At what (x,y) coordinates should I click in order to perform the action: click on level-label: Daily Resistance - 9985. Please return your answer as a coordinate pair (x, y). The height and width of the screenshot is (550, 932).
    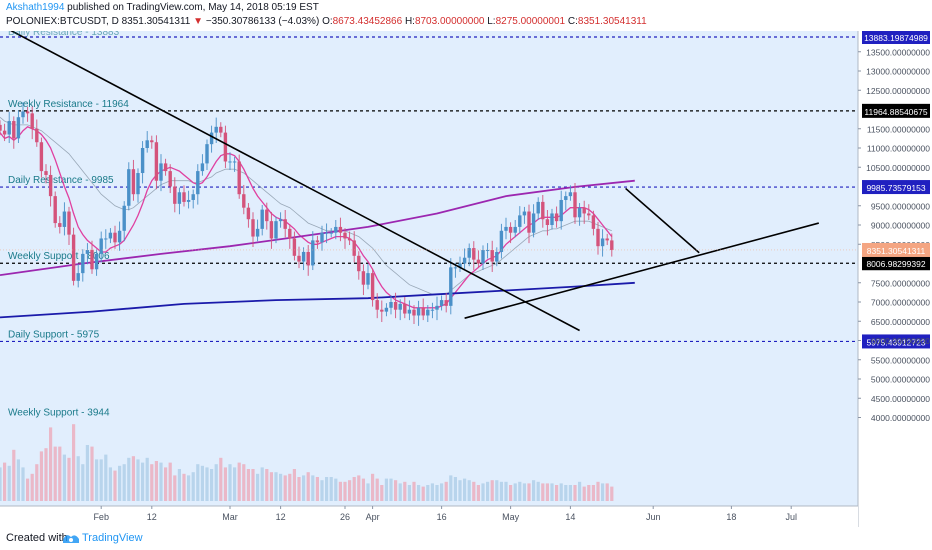
    Looking at the image, I should click on (61, 180).